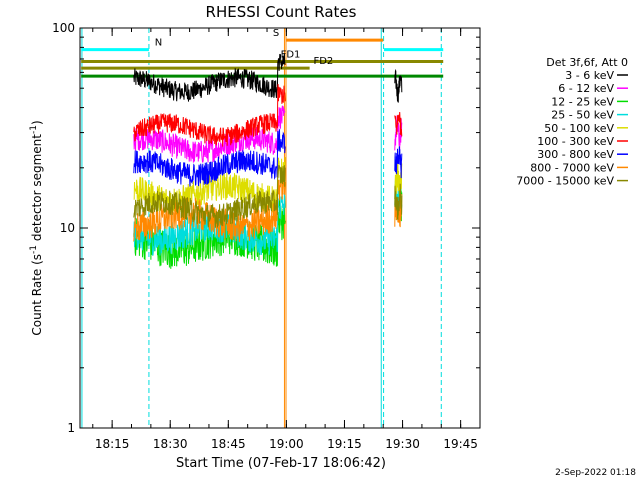 This screenshot has height=480, width=640. What do you see at coordinates (582, 115) in the screenshot?
I see `legend-label: 25 - 50 keV` at bounding box center [582, 115].